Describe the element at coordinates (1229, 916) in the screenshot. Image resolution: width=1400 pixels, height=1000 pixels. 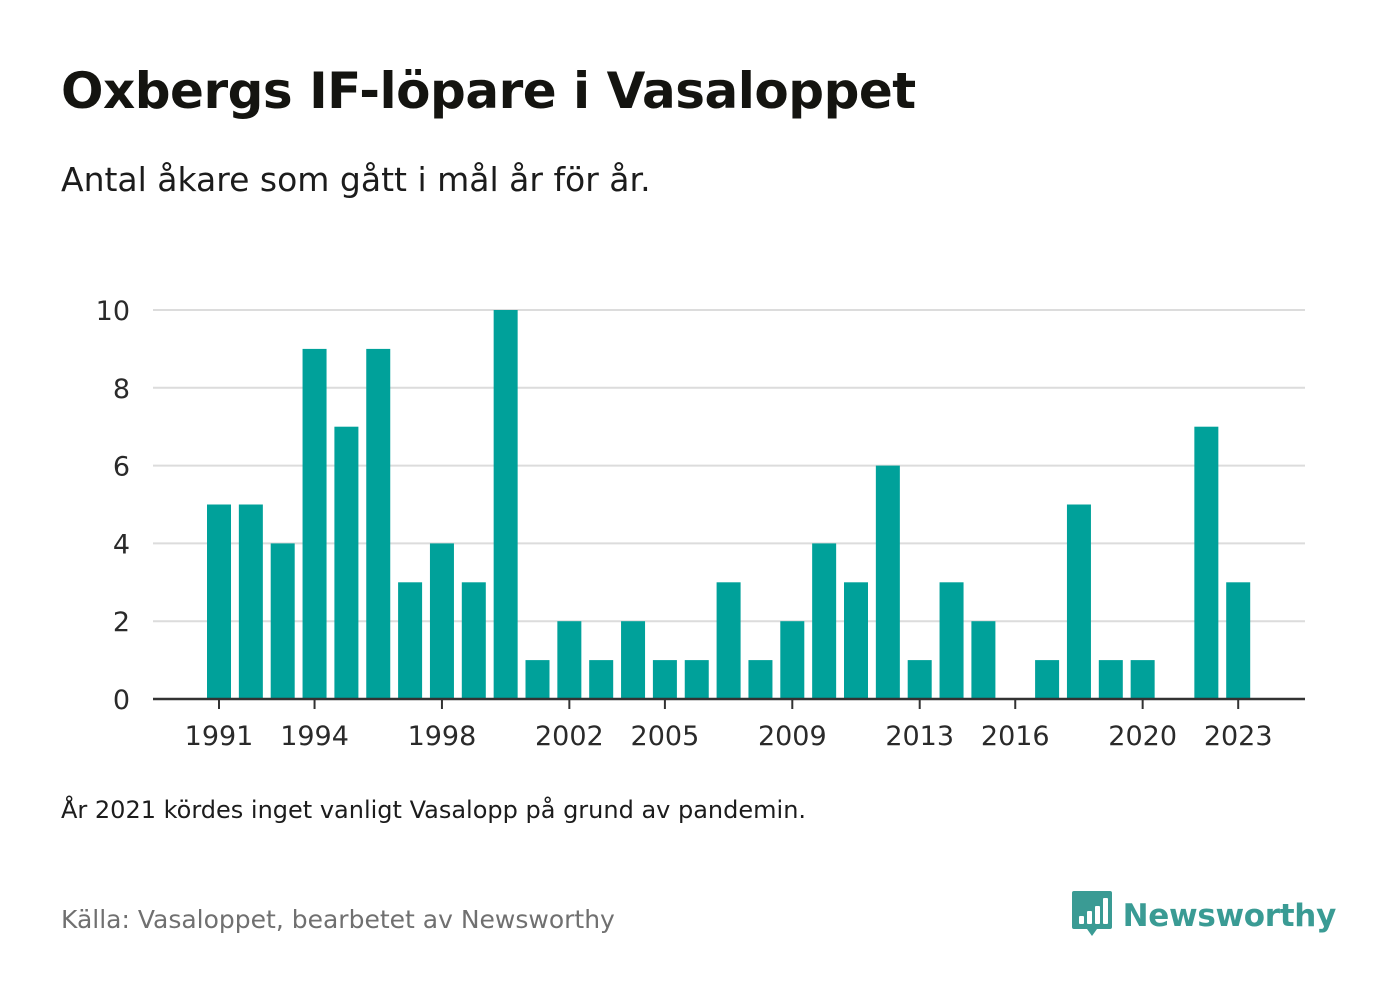
I see `brand-name: Newsworthy` at that location.